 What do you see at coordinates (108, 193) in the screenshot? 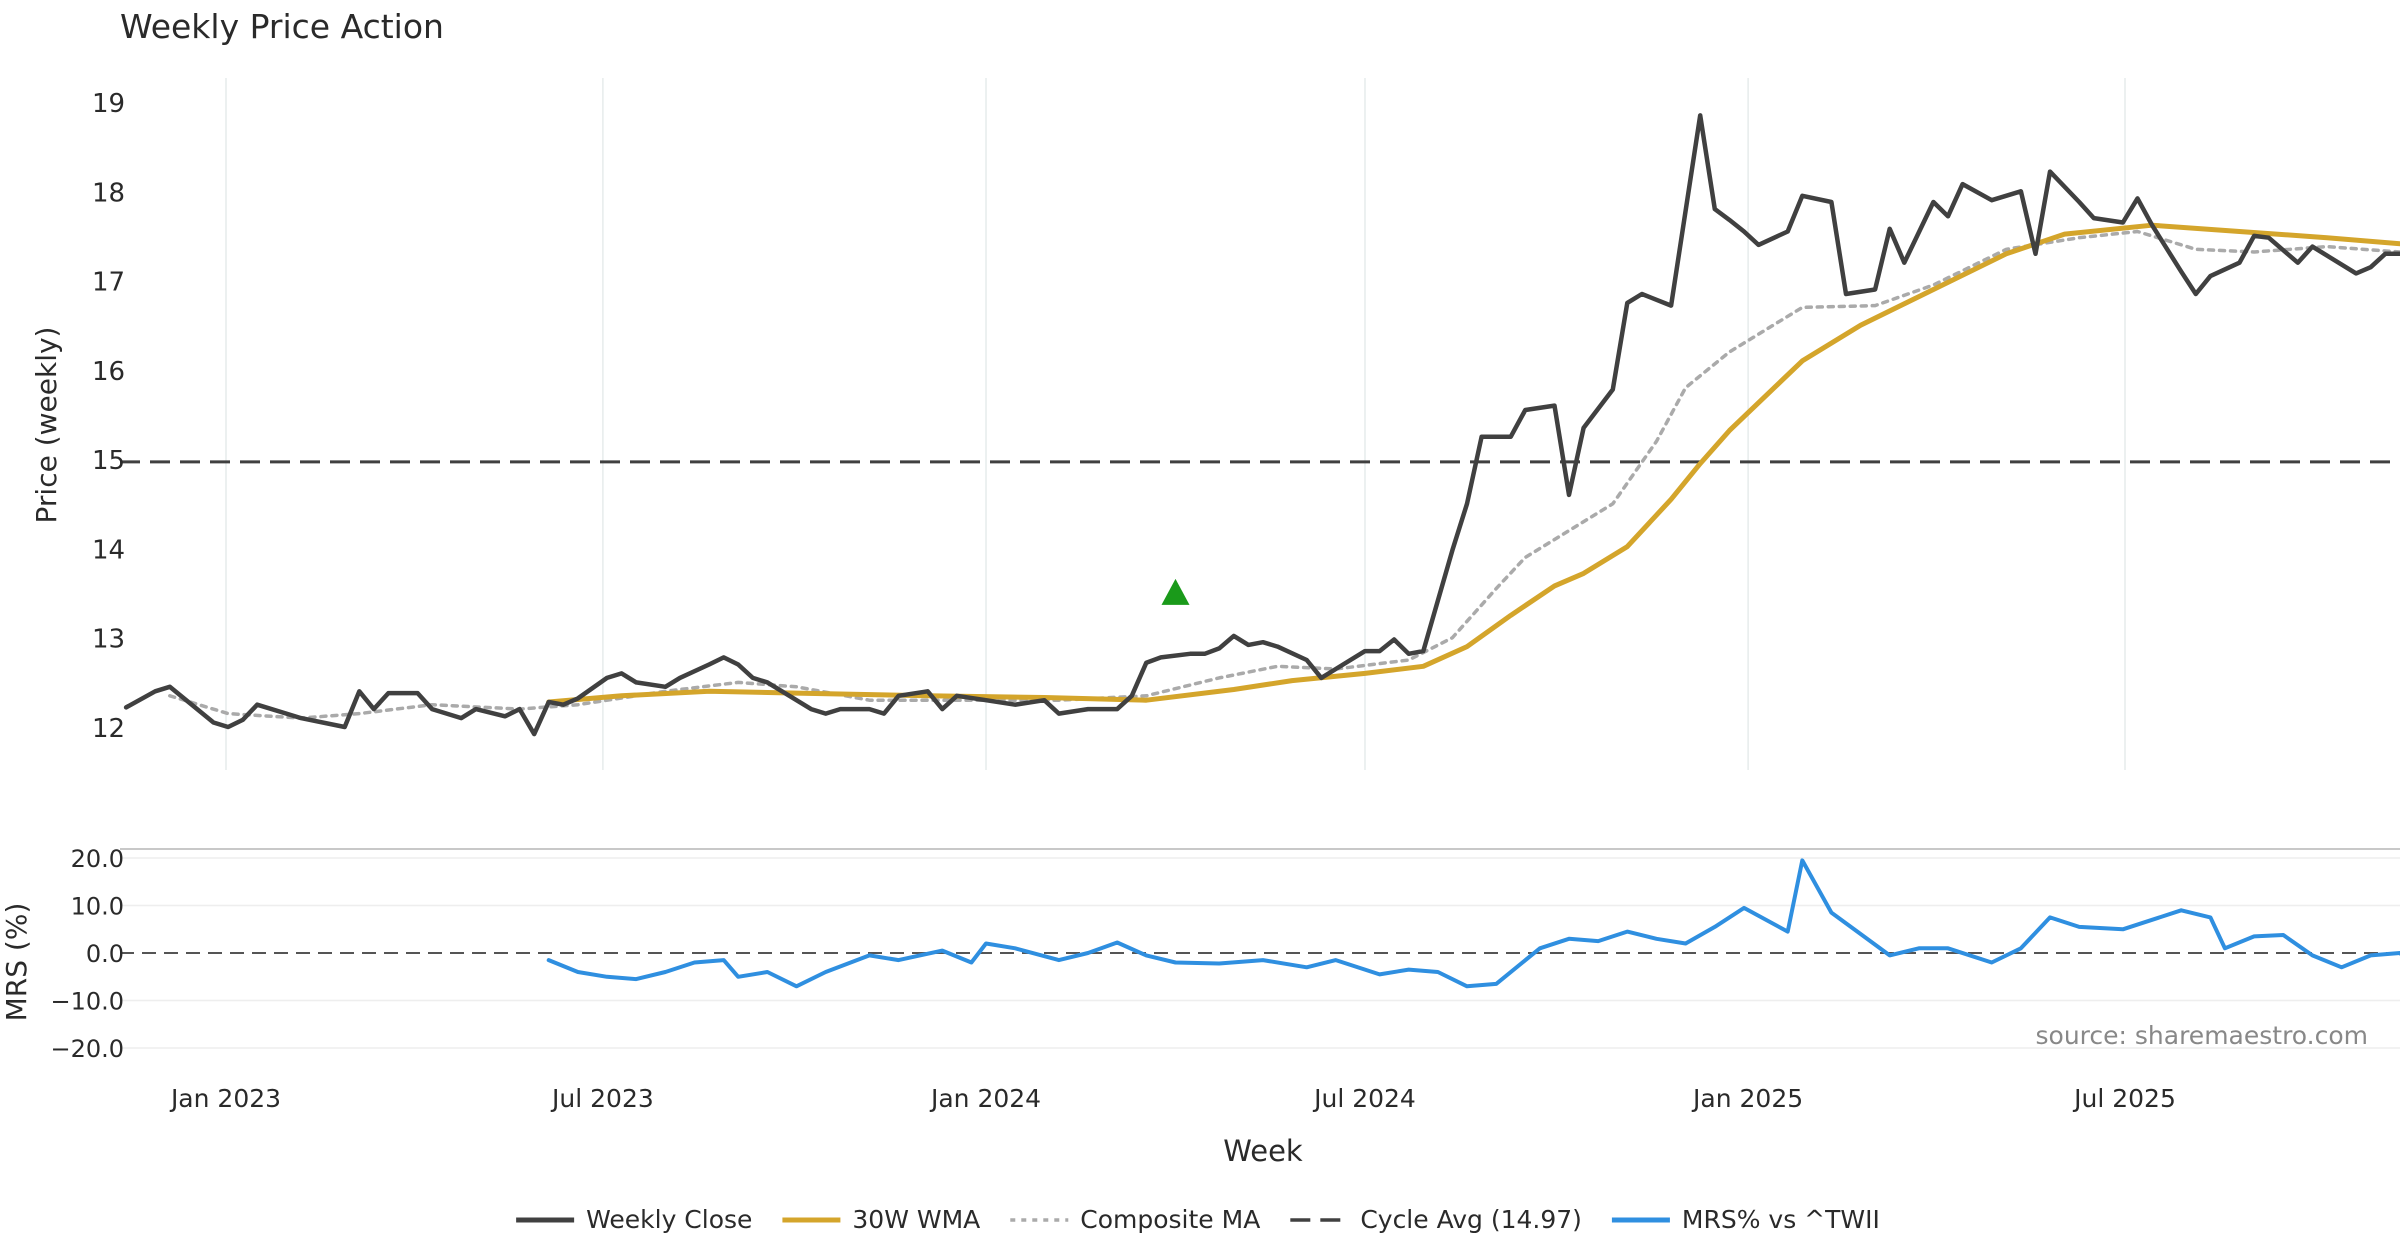
I see `price-y-tick-label: 18` at bounding box center [108, 193].